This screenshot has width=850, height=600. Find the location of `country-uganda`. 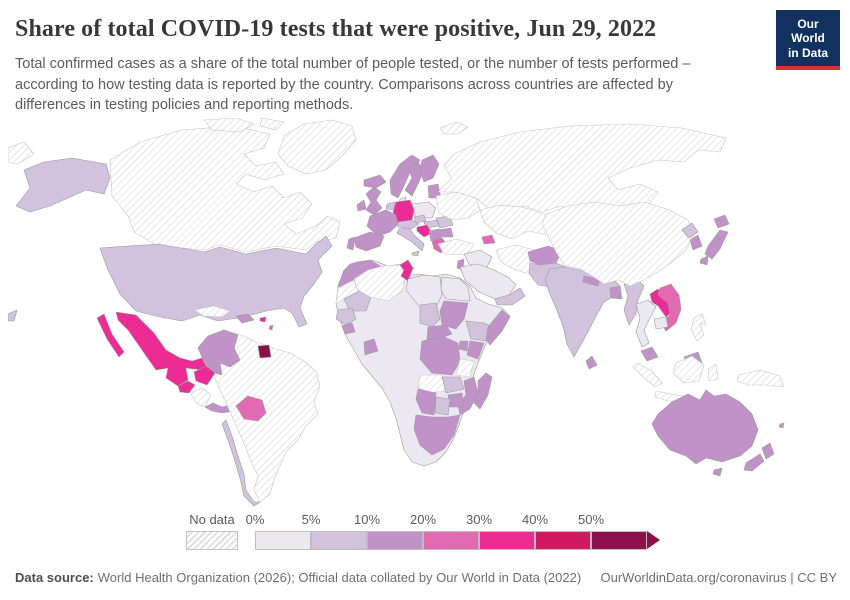

country-uganda is located at coordinates (463, 346).